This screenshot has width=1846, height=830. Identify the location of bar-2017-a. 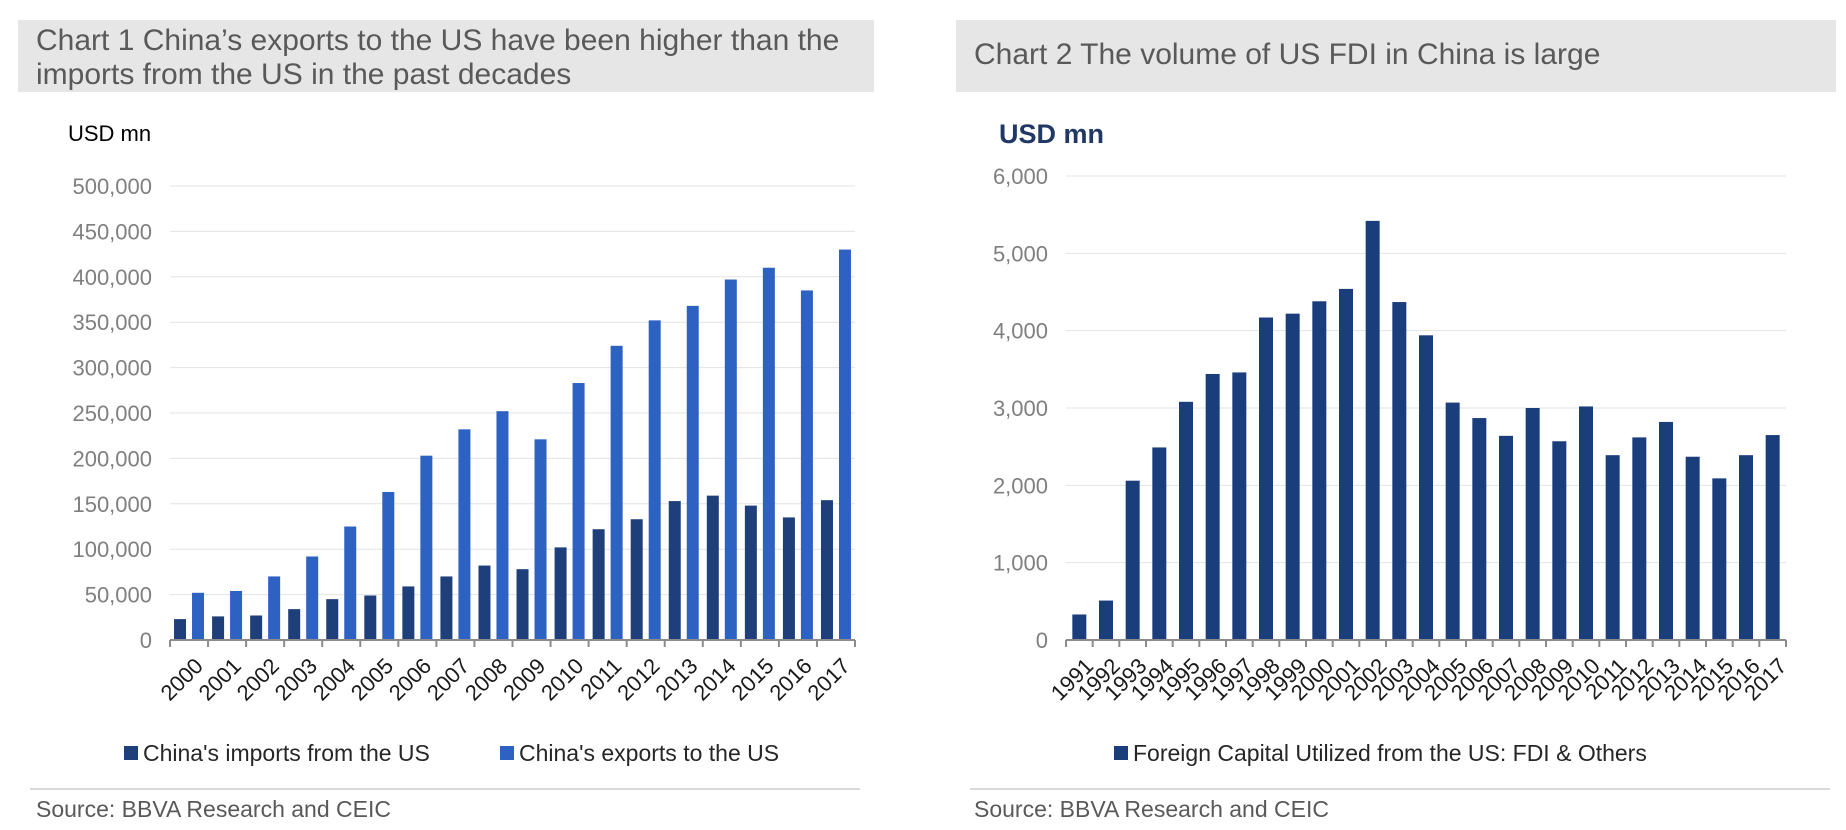
(826, 570).